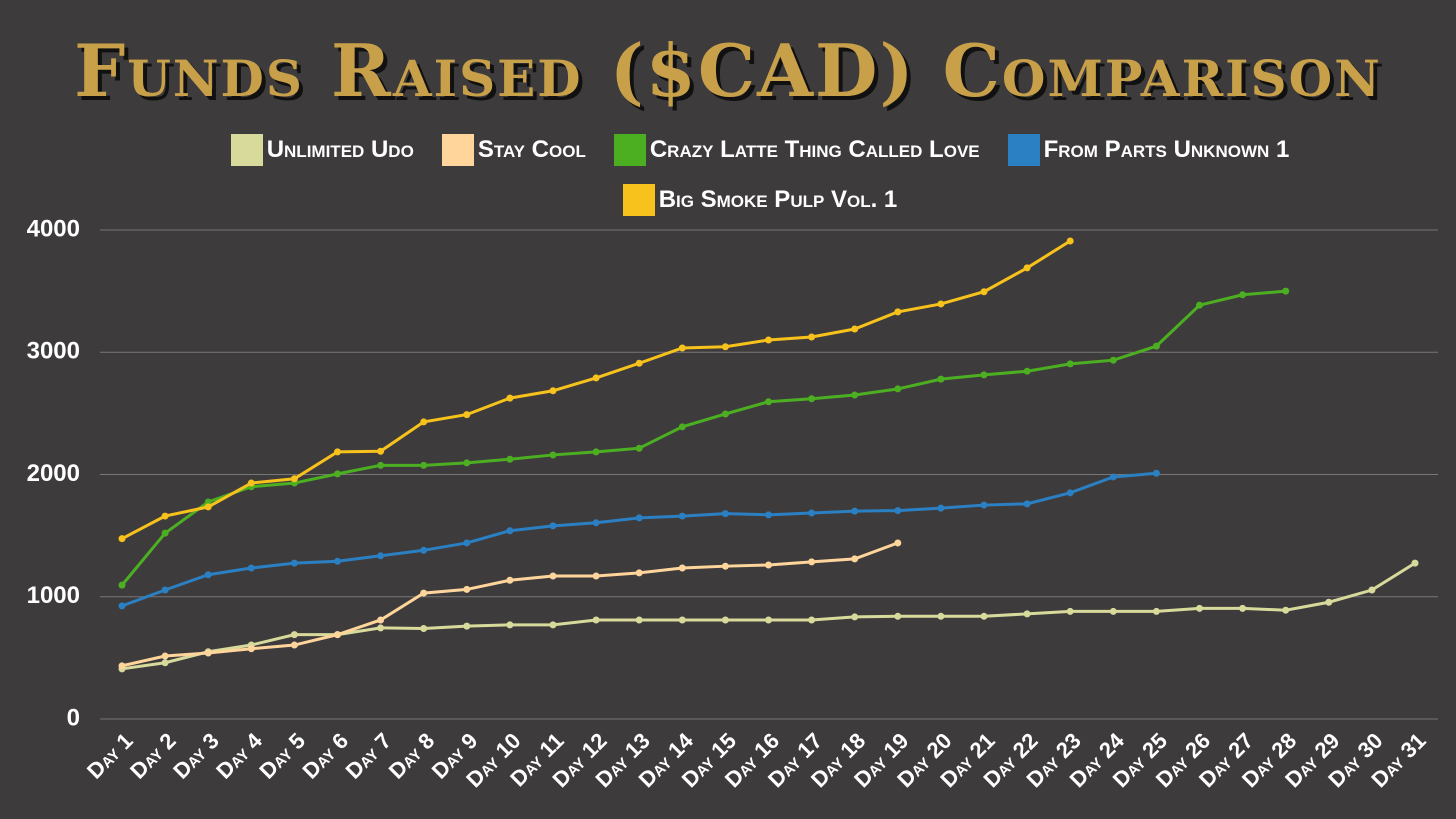 The image size is (1456, 819). Describe the element at coordinates (53, 351) in the screenshot. I see `y-tick-label: 3000` at that location.